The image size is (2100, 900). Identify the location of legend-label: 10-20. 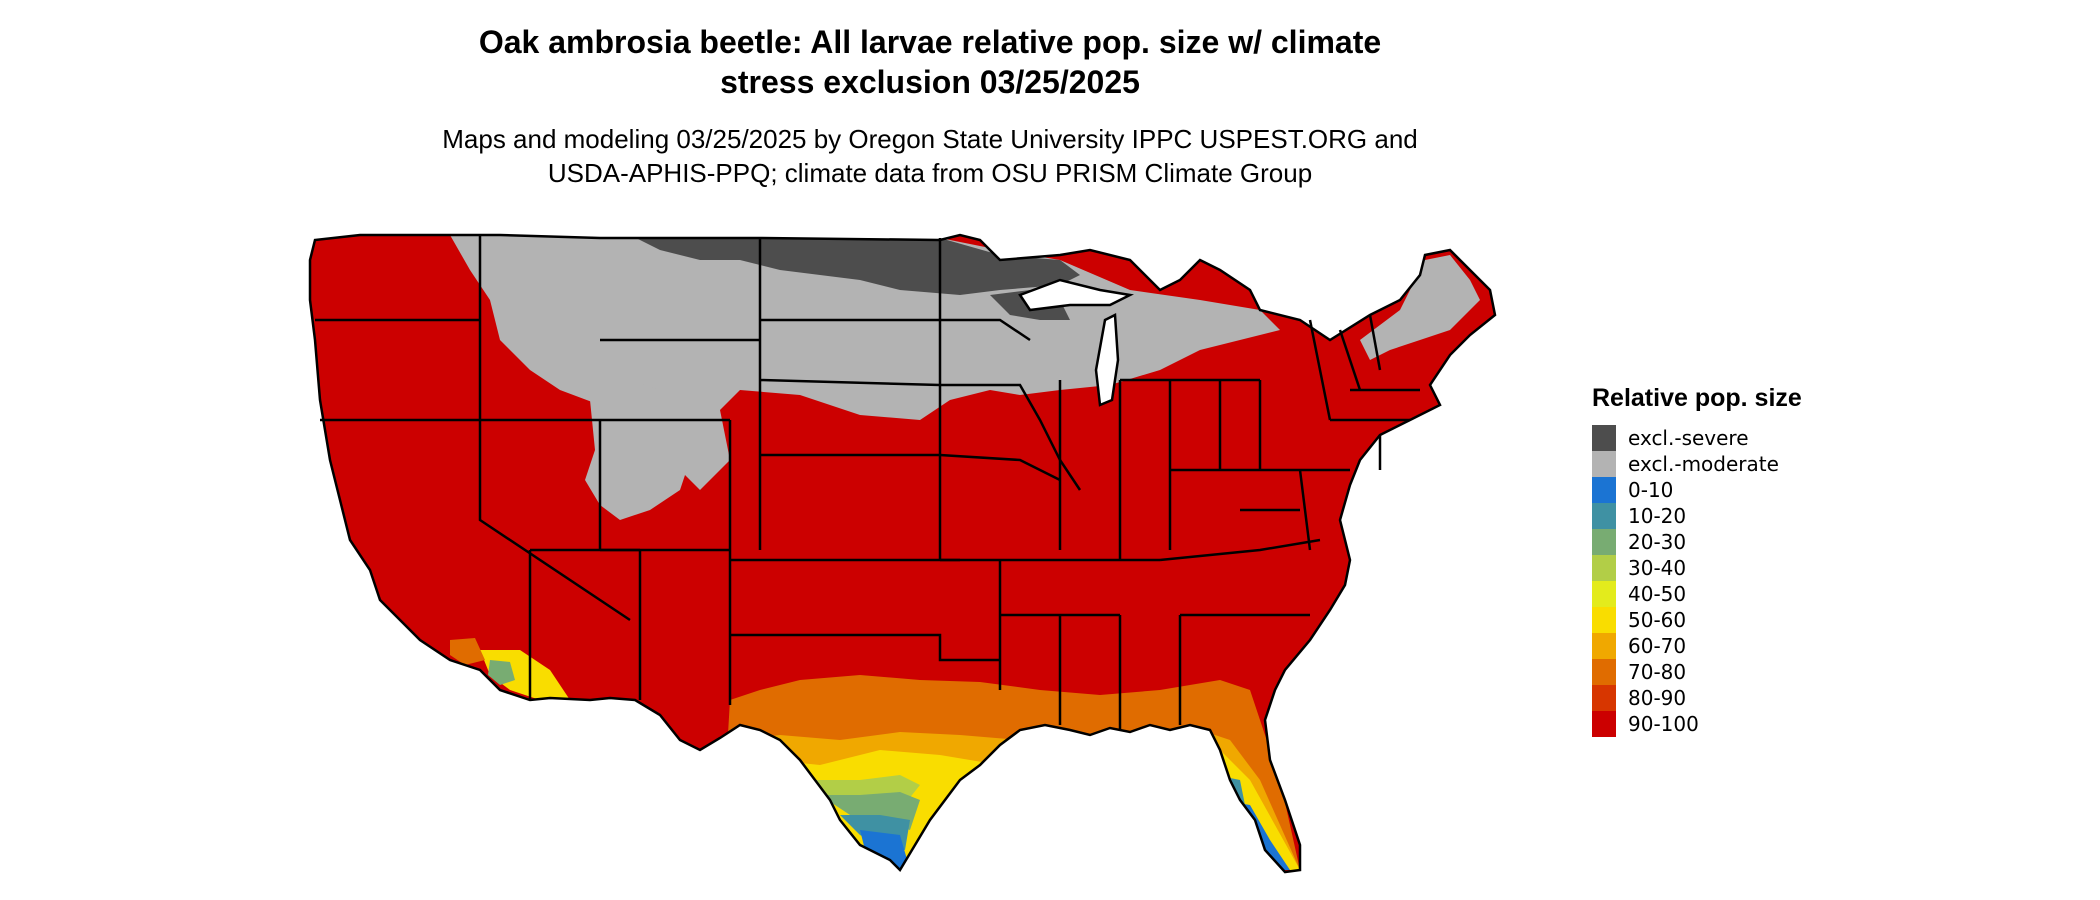
(1657, 516).